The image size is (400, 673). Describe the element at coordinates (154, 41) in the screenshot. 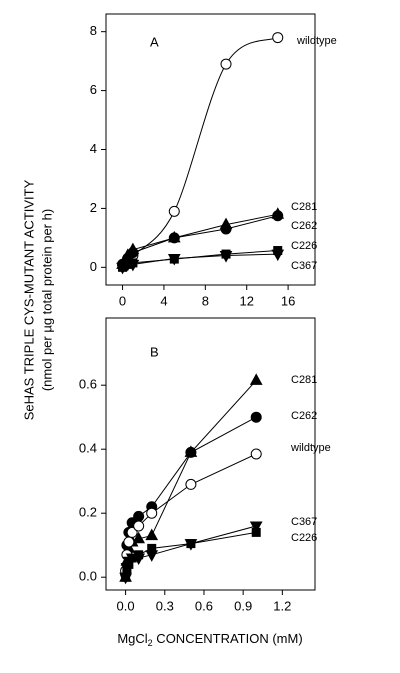

I see `panel-label: A` at that location.